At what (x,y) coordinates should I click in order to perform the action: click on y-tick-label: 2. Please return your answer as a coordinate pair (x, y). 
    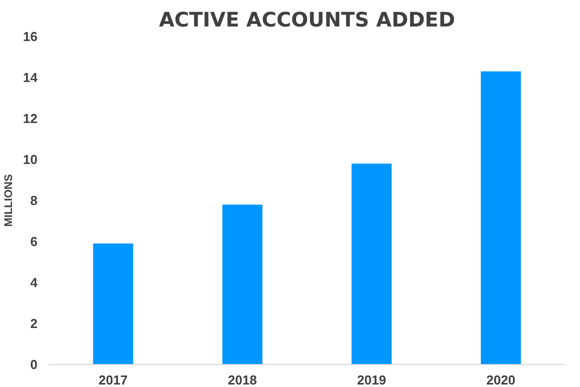
    Looking at the image, I should click on (34, 323).